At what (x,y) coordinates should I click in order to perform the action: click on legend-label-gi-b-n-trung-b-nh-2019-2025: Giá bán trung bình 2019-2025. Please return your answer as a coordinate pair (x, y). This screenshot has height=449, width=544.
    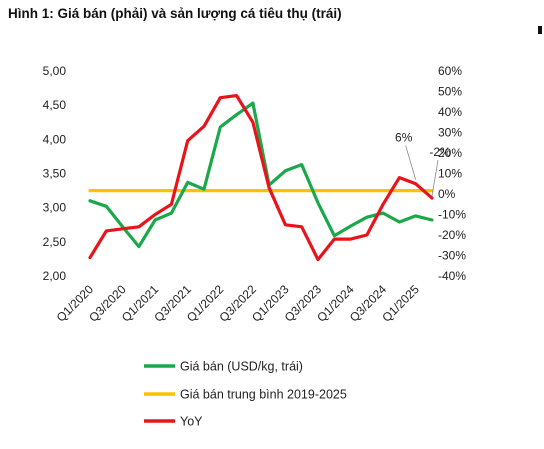
    Looking at the image, I should click on (263, 395).